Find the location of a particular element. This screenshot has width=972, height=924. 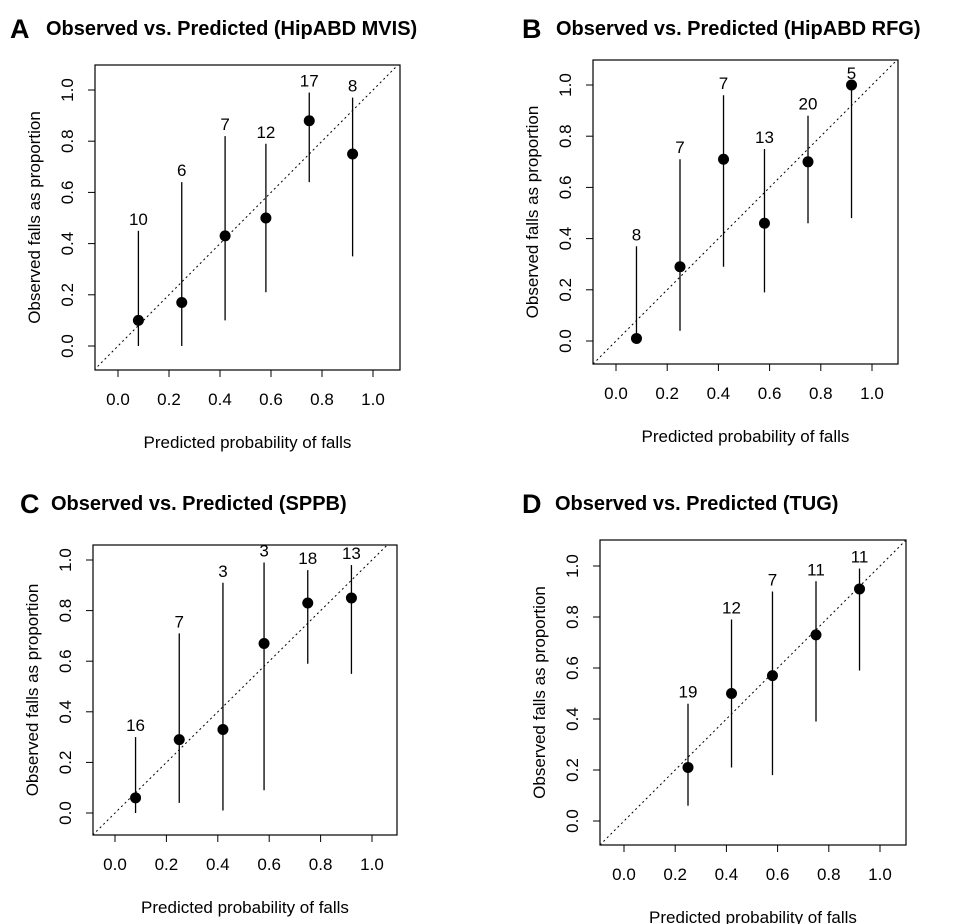

count-label: 18 is located at coordinates (307, 558).